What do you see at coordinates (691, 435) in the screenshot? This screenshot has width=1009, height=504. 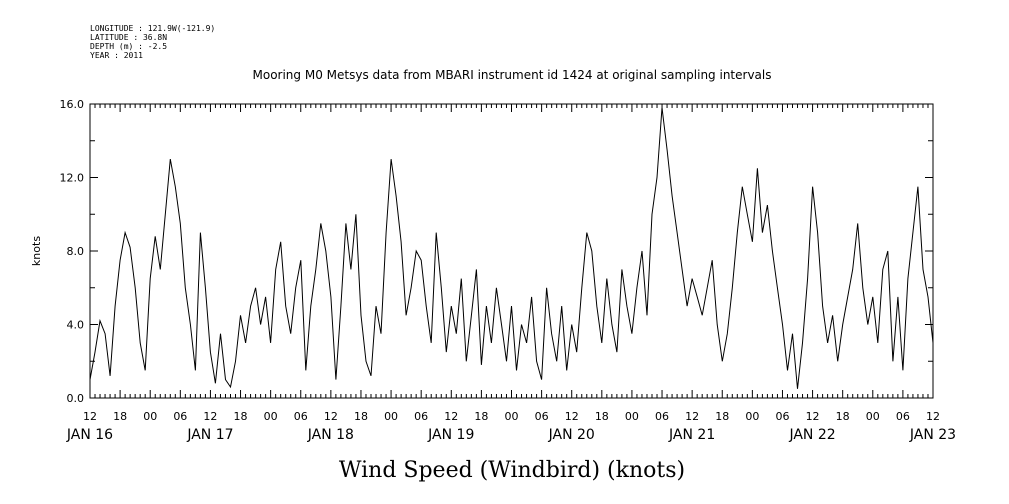 I see `x-day-label: JAN 21` at bounding box center [691, 435].